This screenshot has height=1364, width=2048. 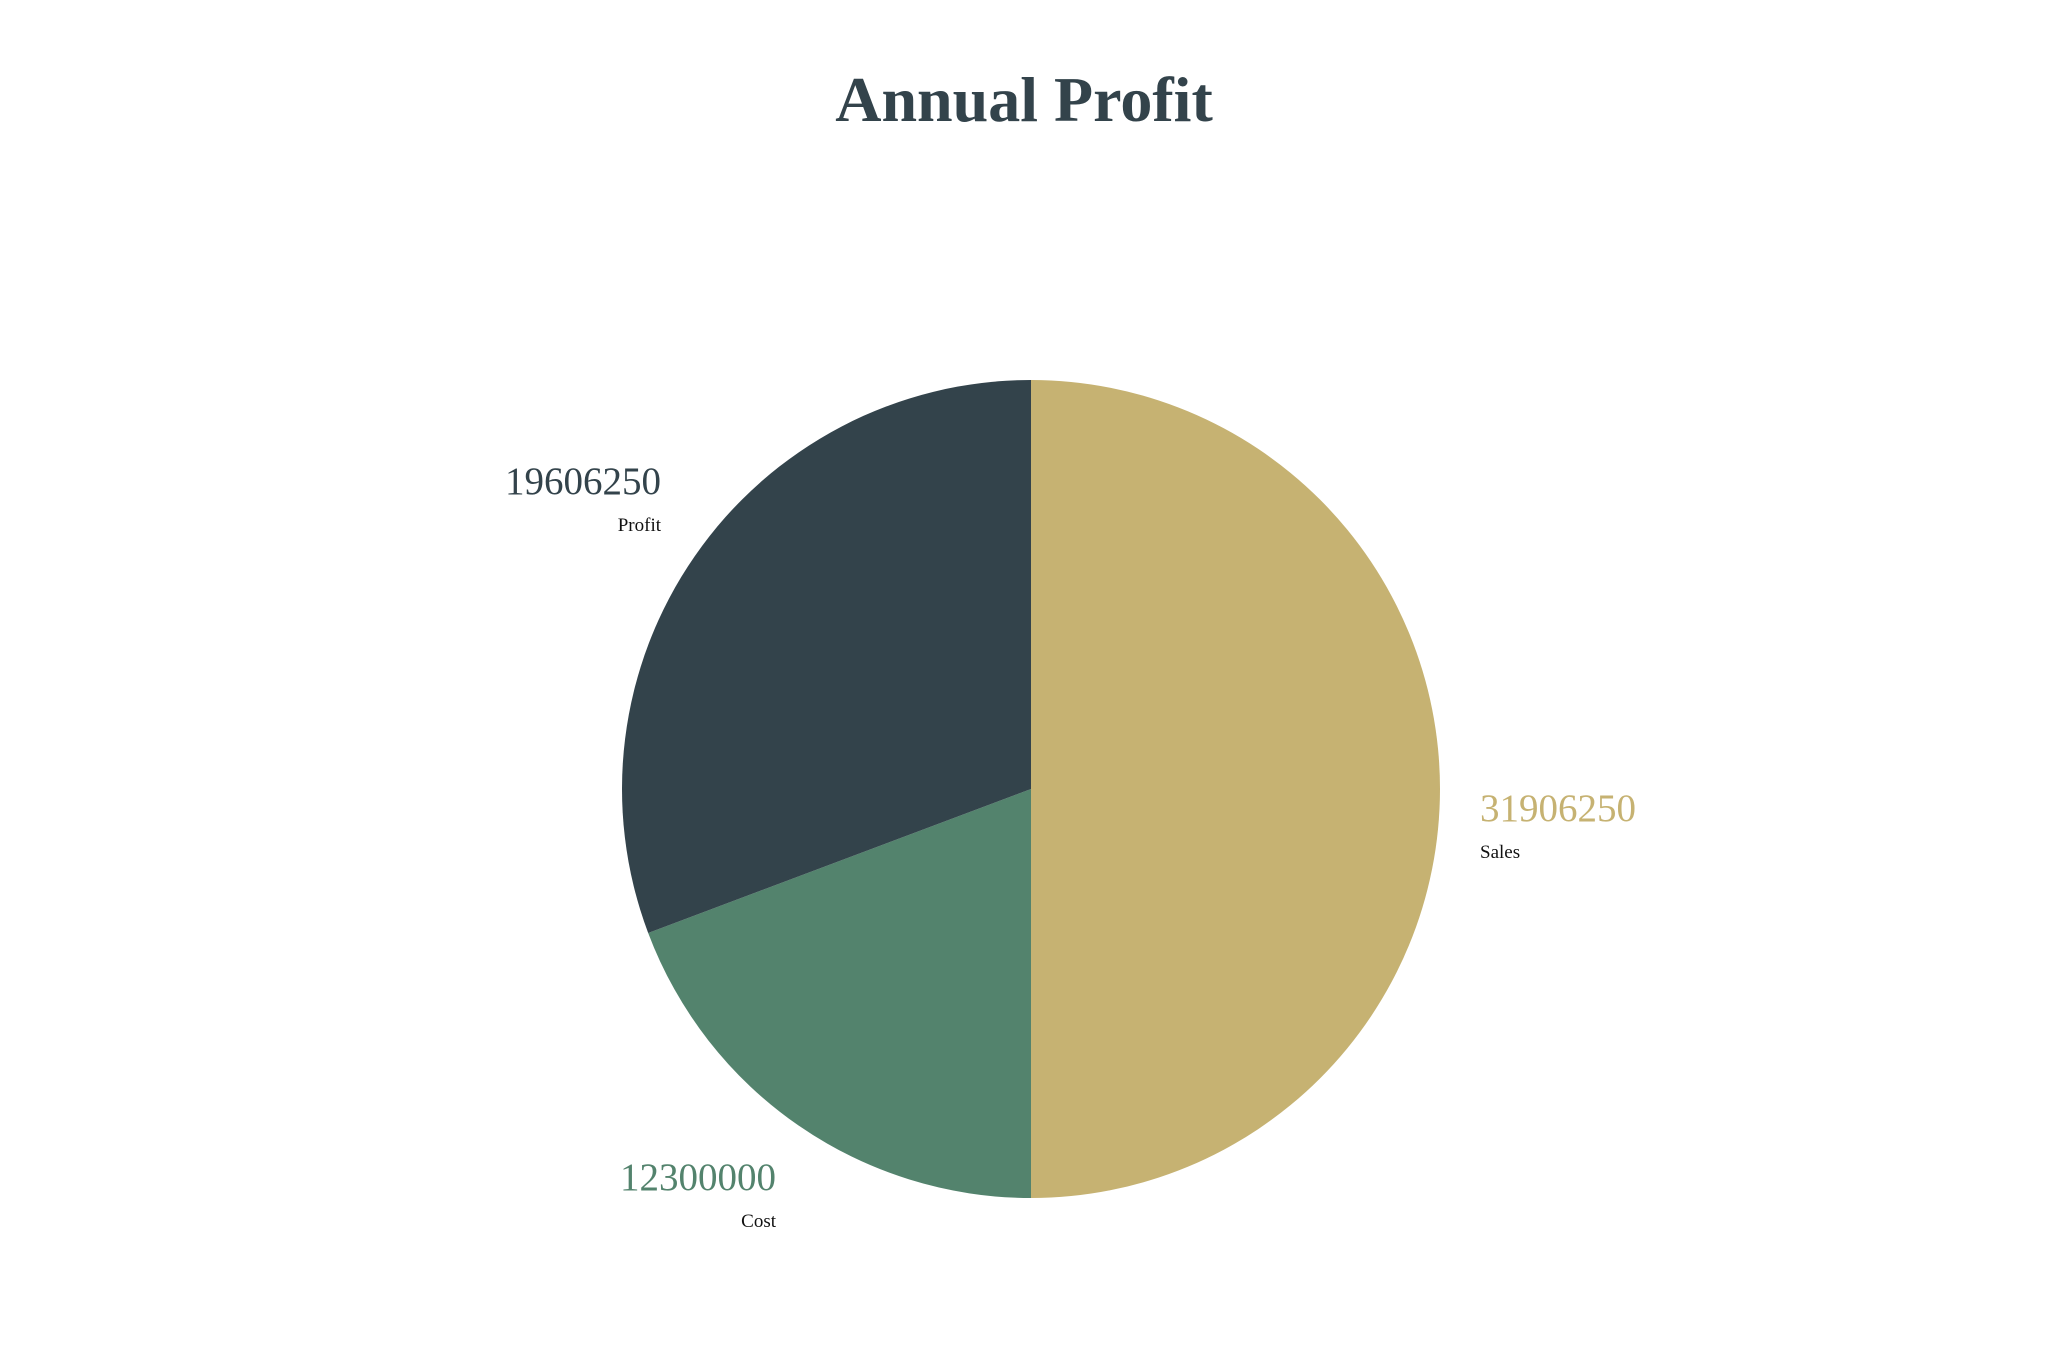 What do you see at coordinates (640, 525) in the screenshot?
I see `category-label-profit: Profit` at bounding box center [640, 525].